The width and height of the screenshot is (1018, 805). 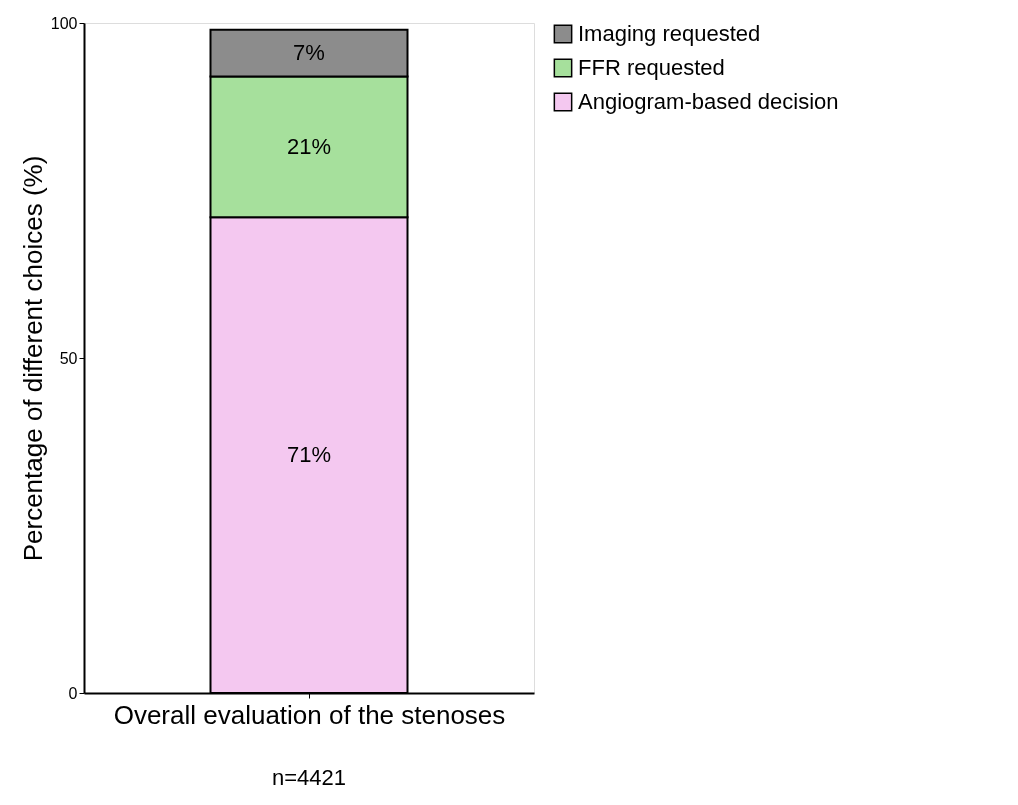 What do you see at coordinates (309, 146) in the screenshot?
I see `data-label: 21%` at bounding box center [309, 146].